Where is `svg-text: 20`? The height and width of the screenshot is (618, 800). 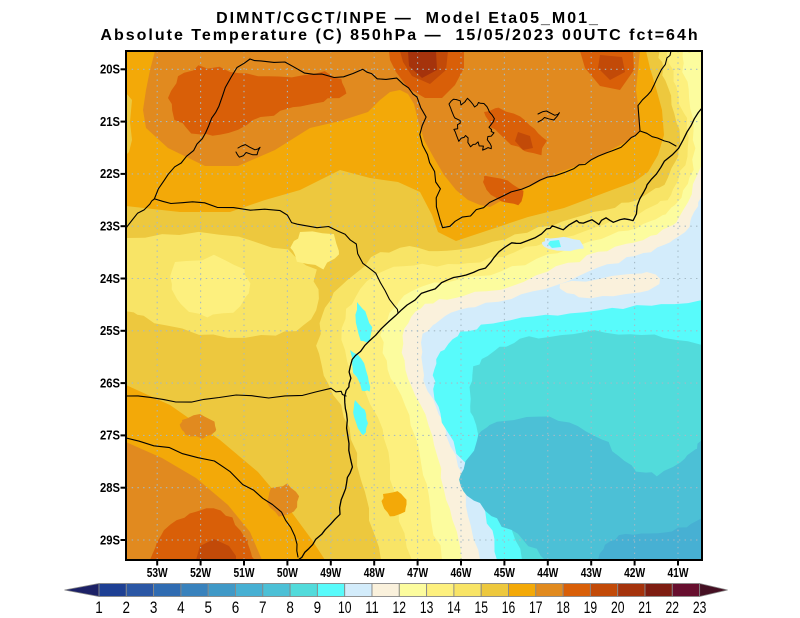 svg-text: 20 is located at coordinates (618, 608).